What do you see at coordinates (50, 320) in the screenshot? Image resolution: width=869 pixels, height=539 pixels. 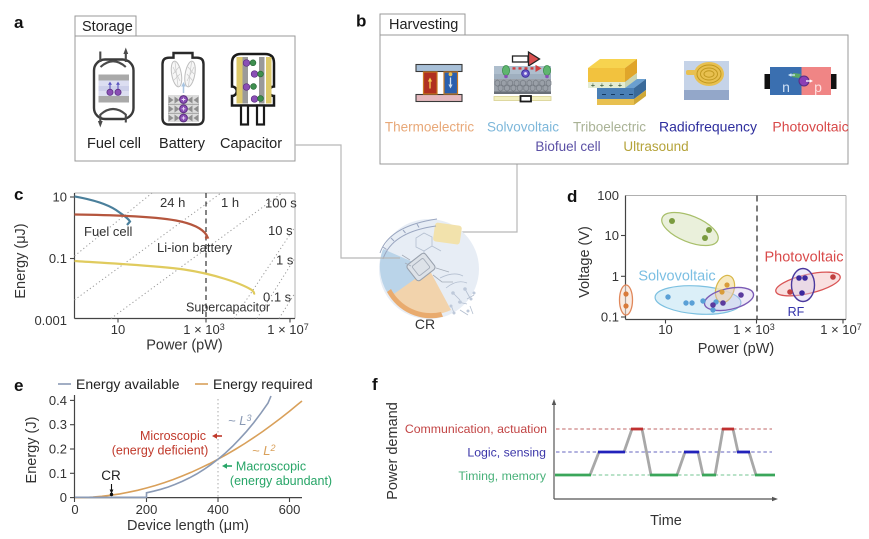 I see `svg-text: 0.001` at bounding box center [50, 320].